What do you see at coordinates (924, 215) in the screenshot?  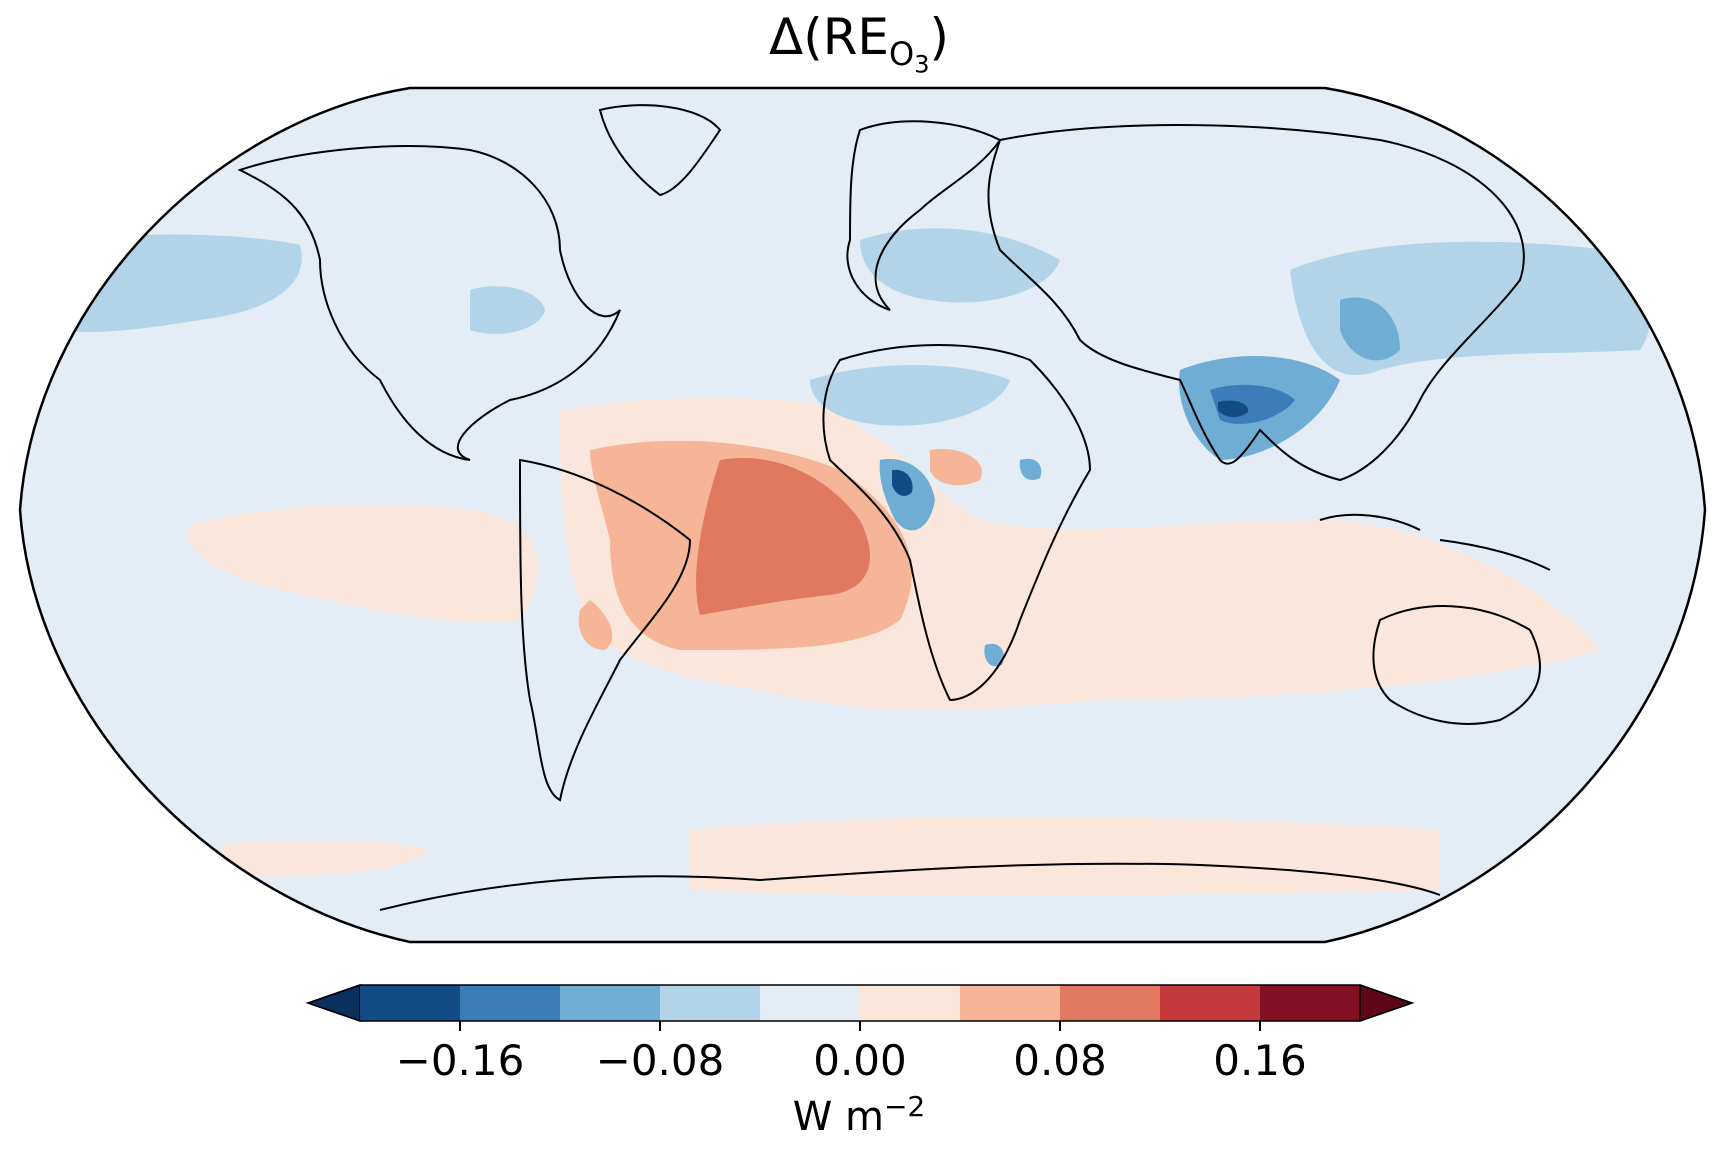 I see `coastline-europe` at bounding box center [924, 215].